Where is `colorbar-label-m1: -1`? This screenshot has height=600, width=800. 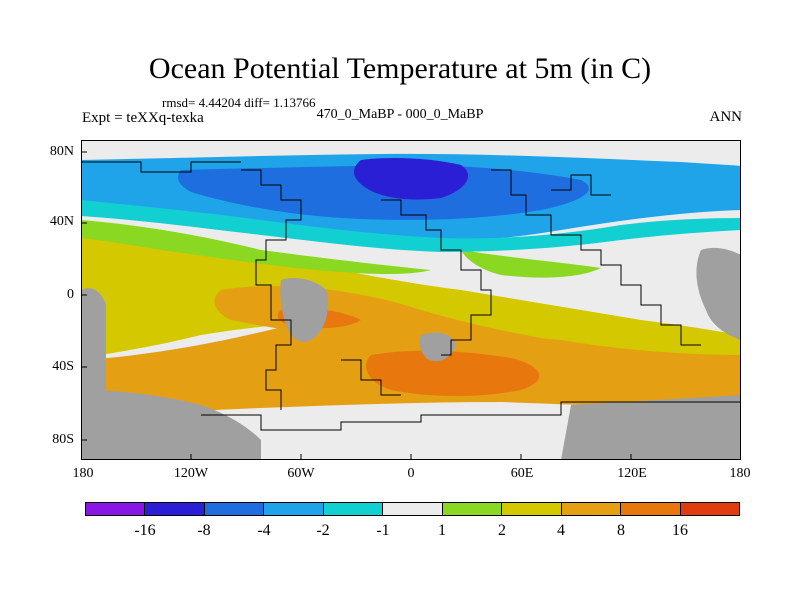
colorbar-label-m1: -1 is located at coordinates (383, 530).